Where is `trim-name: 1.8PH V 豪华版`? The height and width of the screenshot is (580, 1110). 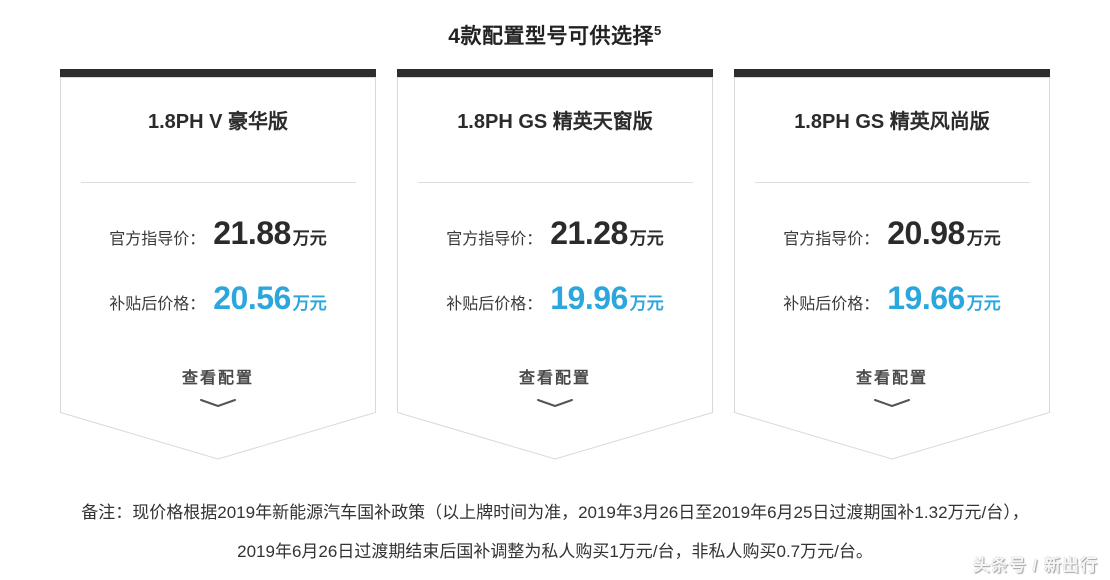 trim-name: 1.8PH V 豪华版 is located at coordinates (218, 122).